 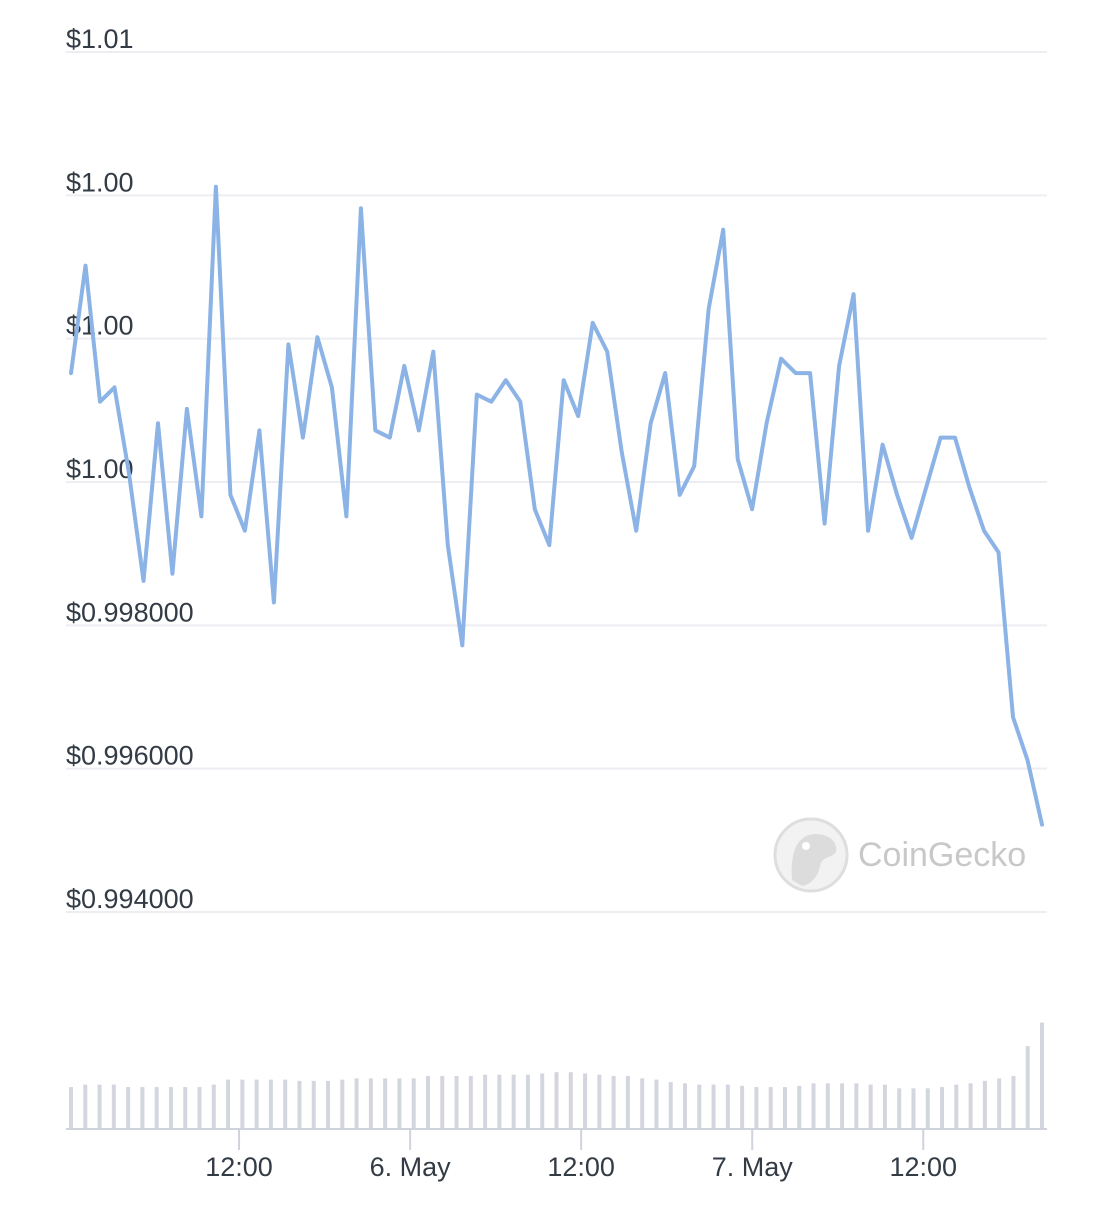 What do you see at coordinates (130, 899) in the screenshot?
I see `y-tick-label: $0.994000` at bounding box center [130, 899].